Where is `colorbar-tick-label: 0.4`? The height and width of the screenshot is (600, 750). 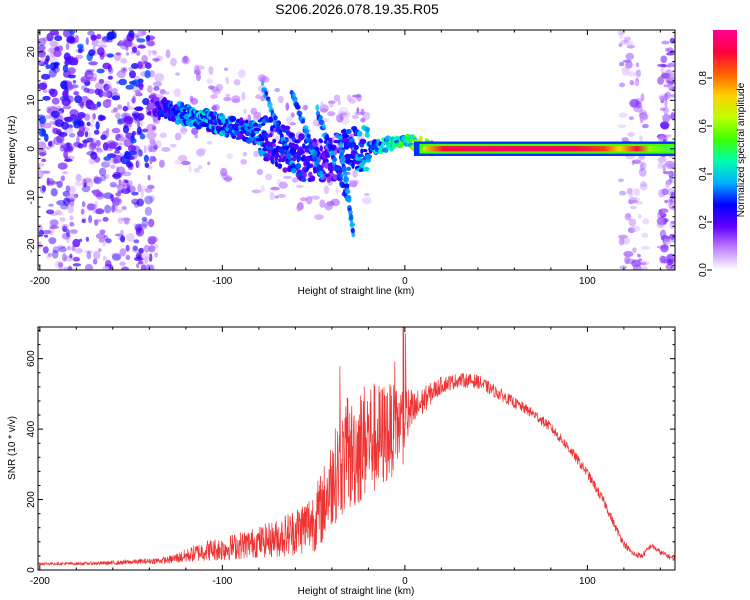
colorbar-tick-label: 0.4 is located at coordinates (703, 174).